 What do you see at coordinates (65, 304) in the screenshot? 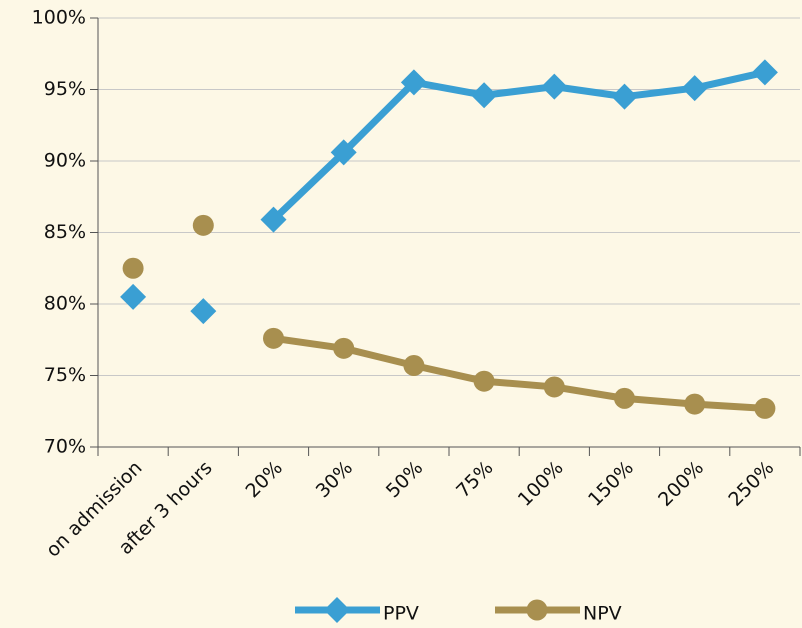
I see `y-tick-label: 80%` at bounding box center [65, 304].